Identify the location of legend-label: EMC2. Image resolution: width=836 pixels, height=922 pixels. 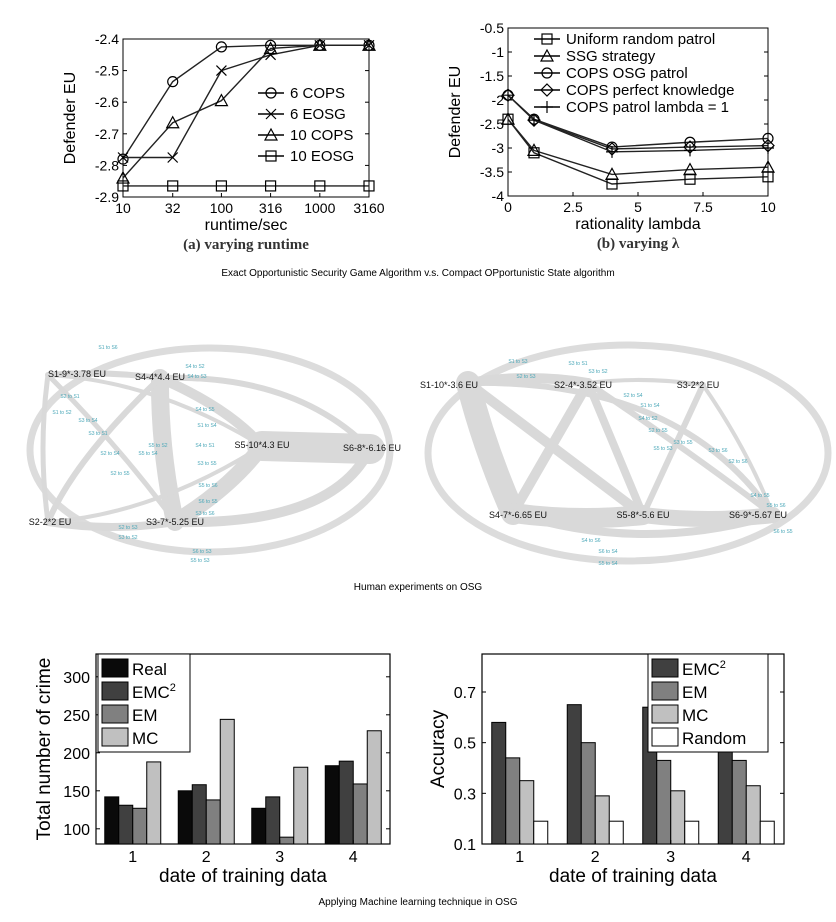
(154, 692).